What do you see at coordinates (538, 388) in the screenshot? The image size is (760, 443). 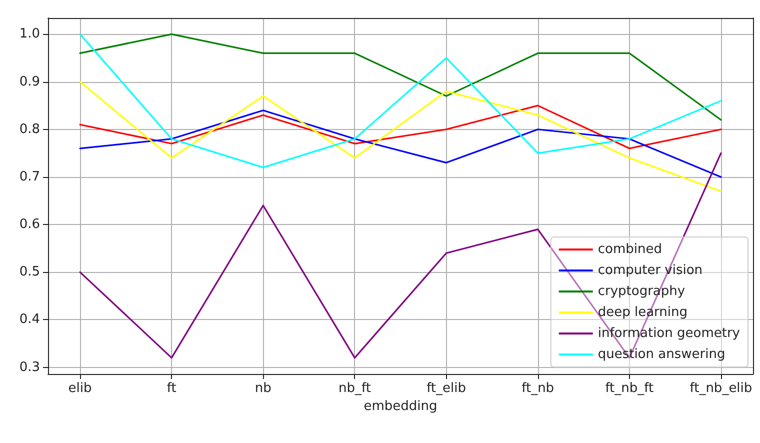 I see `x-tick-label: ft_nb` at bounding box center [538, 388].